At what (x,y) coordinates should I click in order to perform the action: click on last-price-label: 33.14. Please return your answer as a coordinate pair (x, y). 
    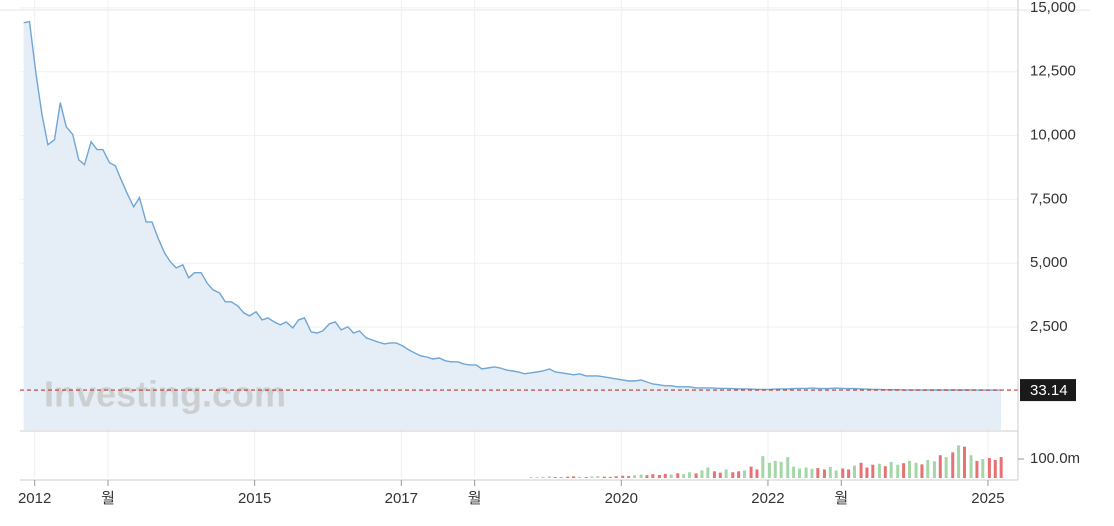
    Looking at the image, I should click on (1049, 390).